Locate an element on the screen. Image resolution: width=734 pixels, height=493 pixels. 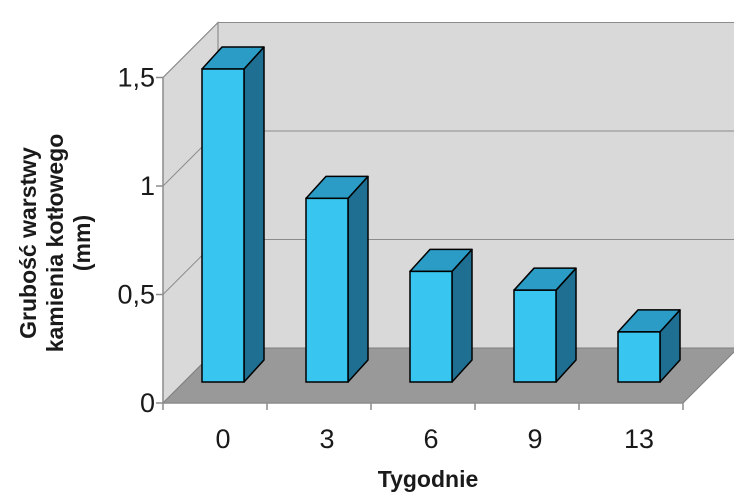
x-tick-label: 13 is located at coordinates (639, 439).